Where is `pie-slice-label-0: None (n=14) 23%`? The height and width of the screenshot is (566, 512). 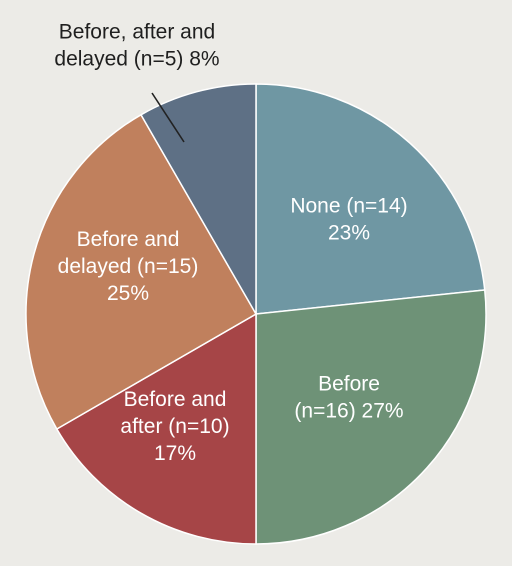
pie-slice-label-0: None (n=14) 23% is located at coordinates (348, 220).